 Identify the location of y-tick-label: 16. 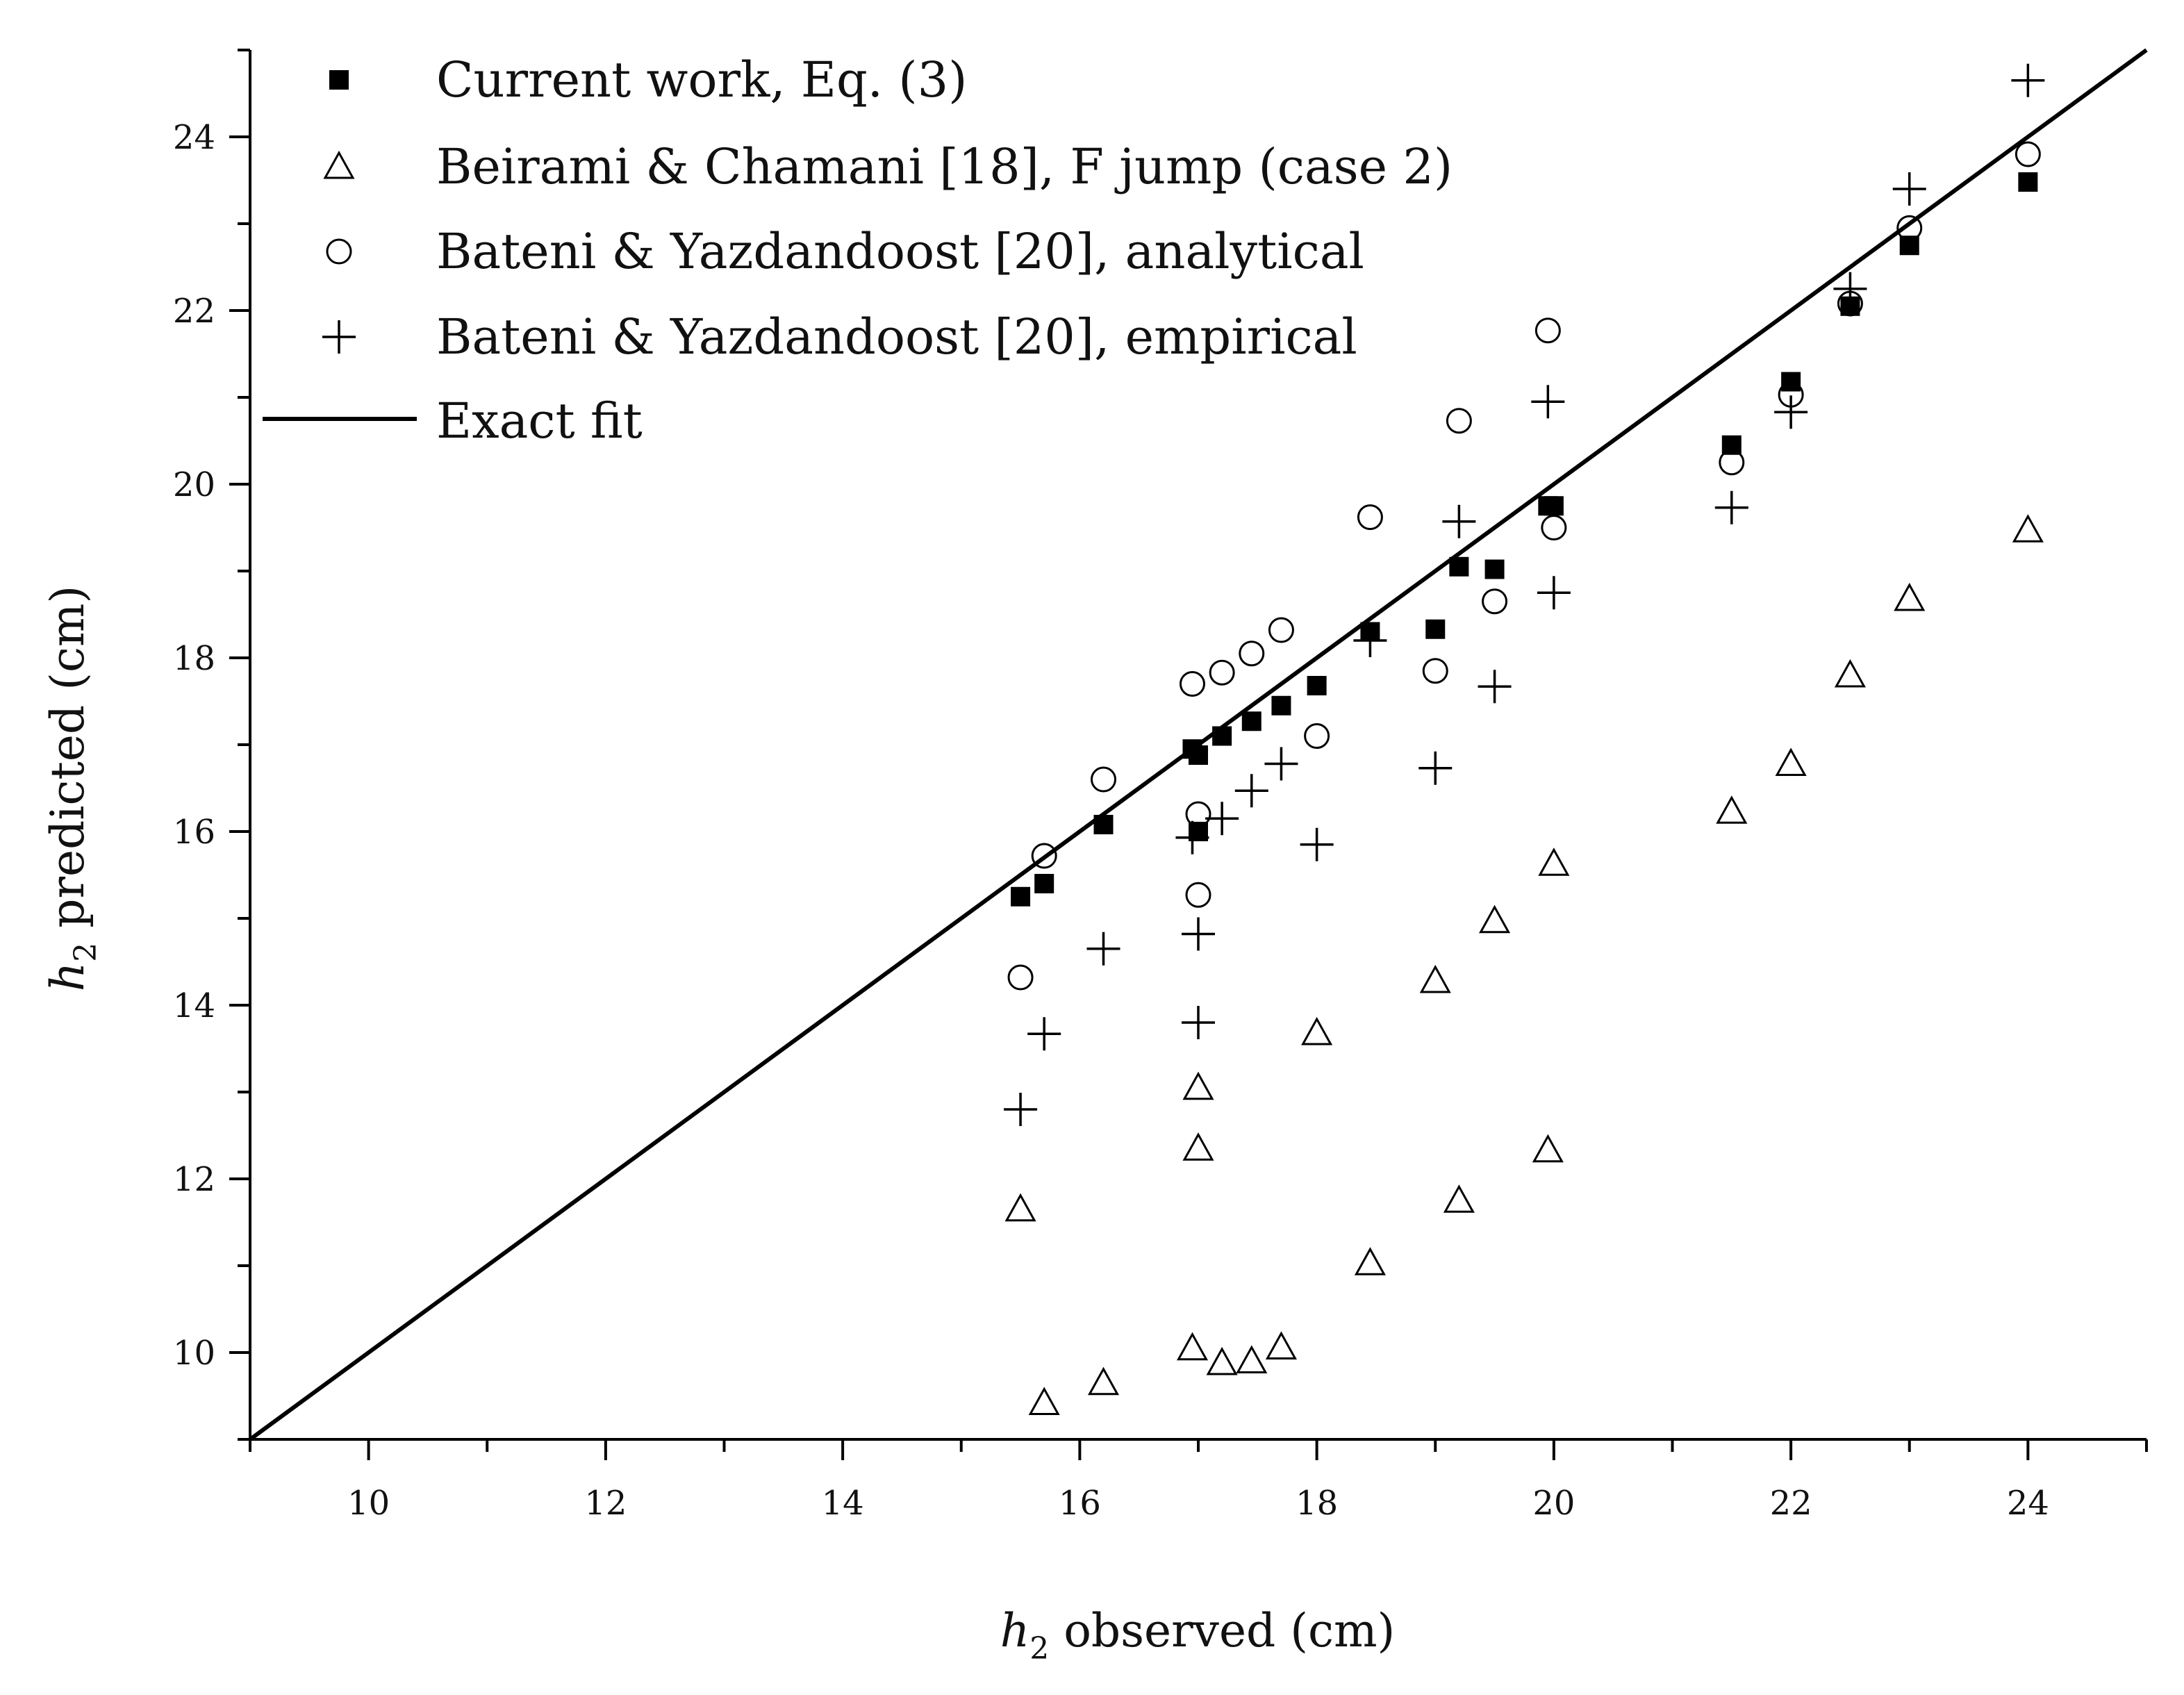
(194, 833).